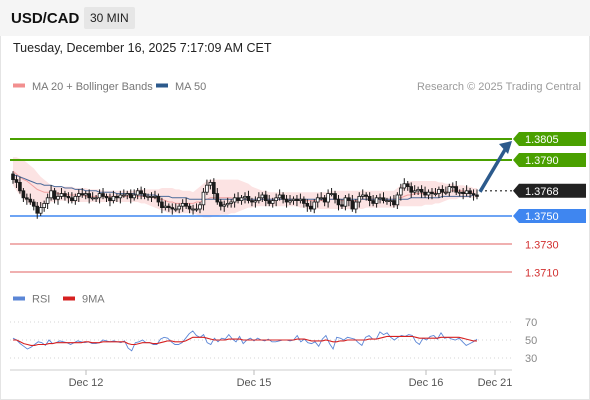 Image resolution: width=590 pixels, height=400 pixels. I want to click on legend-label-1: MA 50, so click(190, 87).